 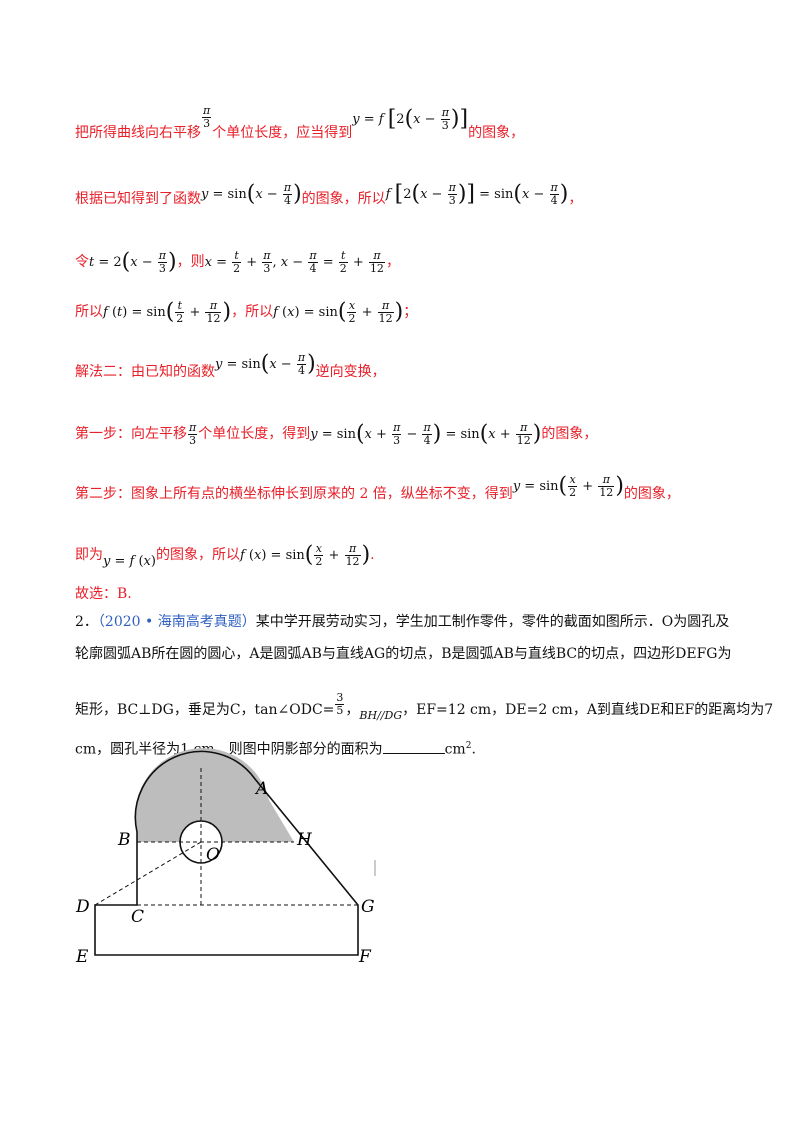 I want to click on question-text-3b: ，, so click(x=352, y=710).